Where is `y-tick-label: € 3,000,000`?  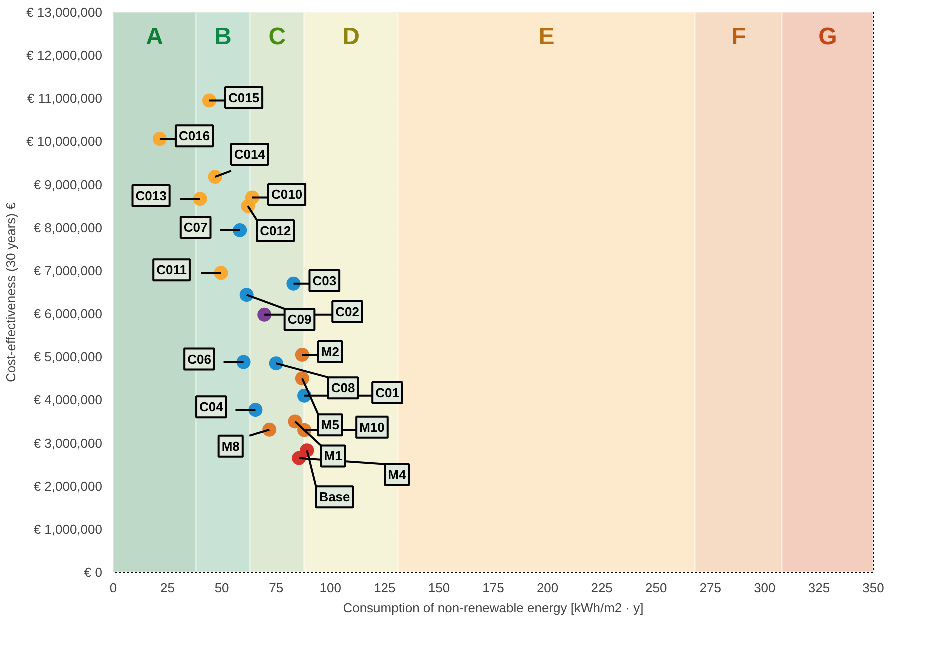
y-tick-label: € 3,000,000 is located at coordinates (68, 443).